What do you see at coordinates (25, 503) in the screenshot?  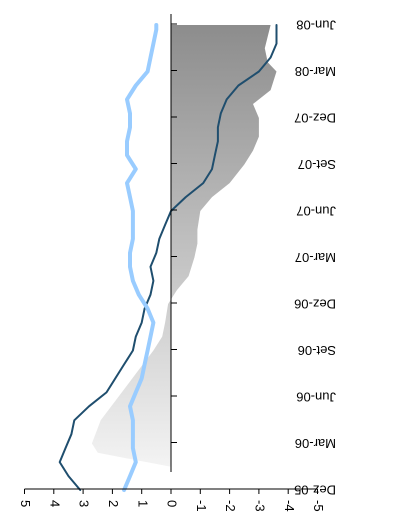 I see `value-tick-label: 5` at bounding box center [25, 503].